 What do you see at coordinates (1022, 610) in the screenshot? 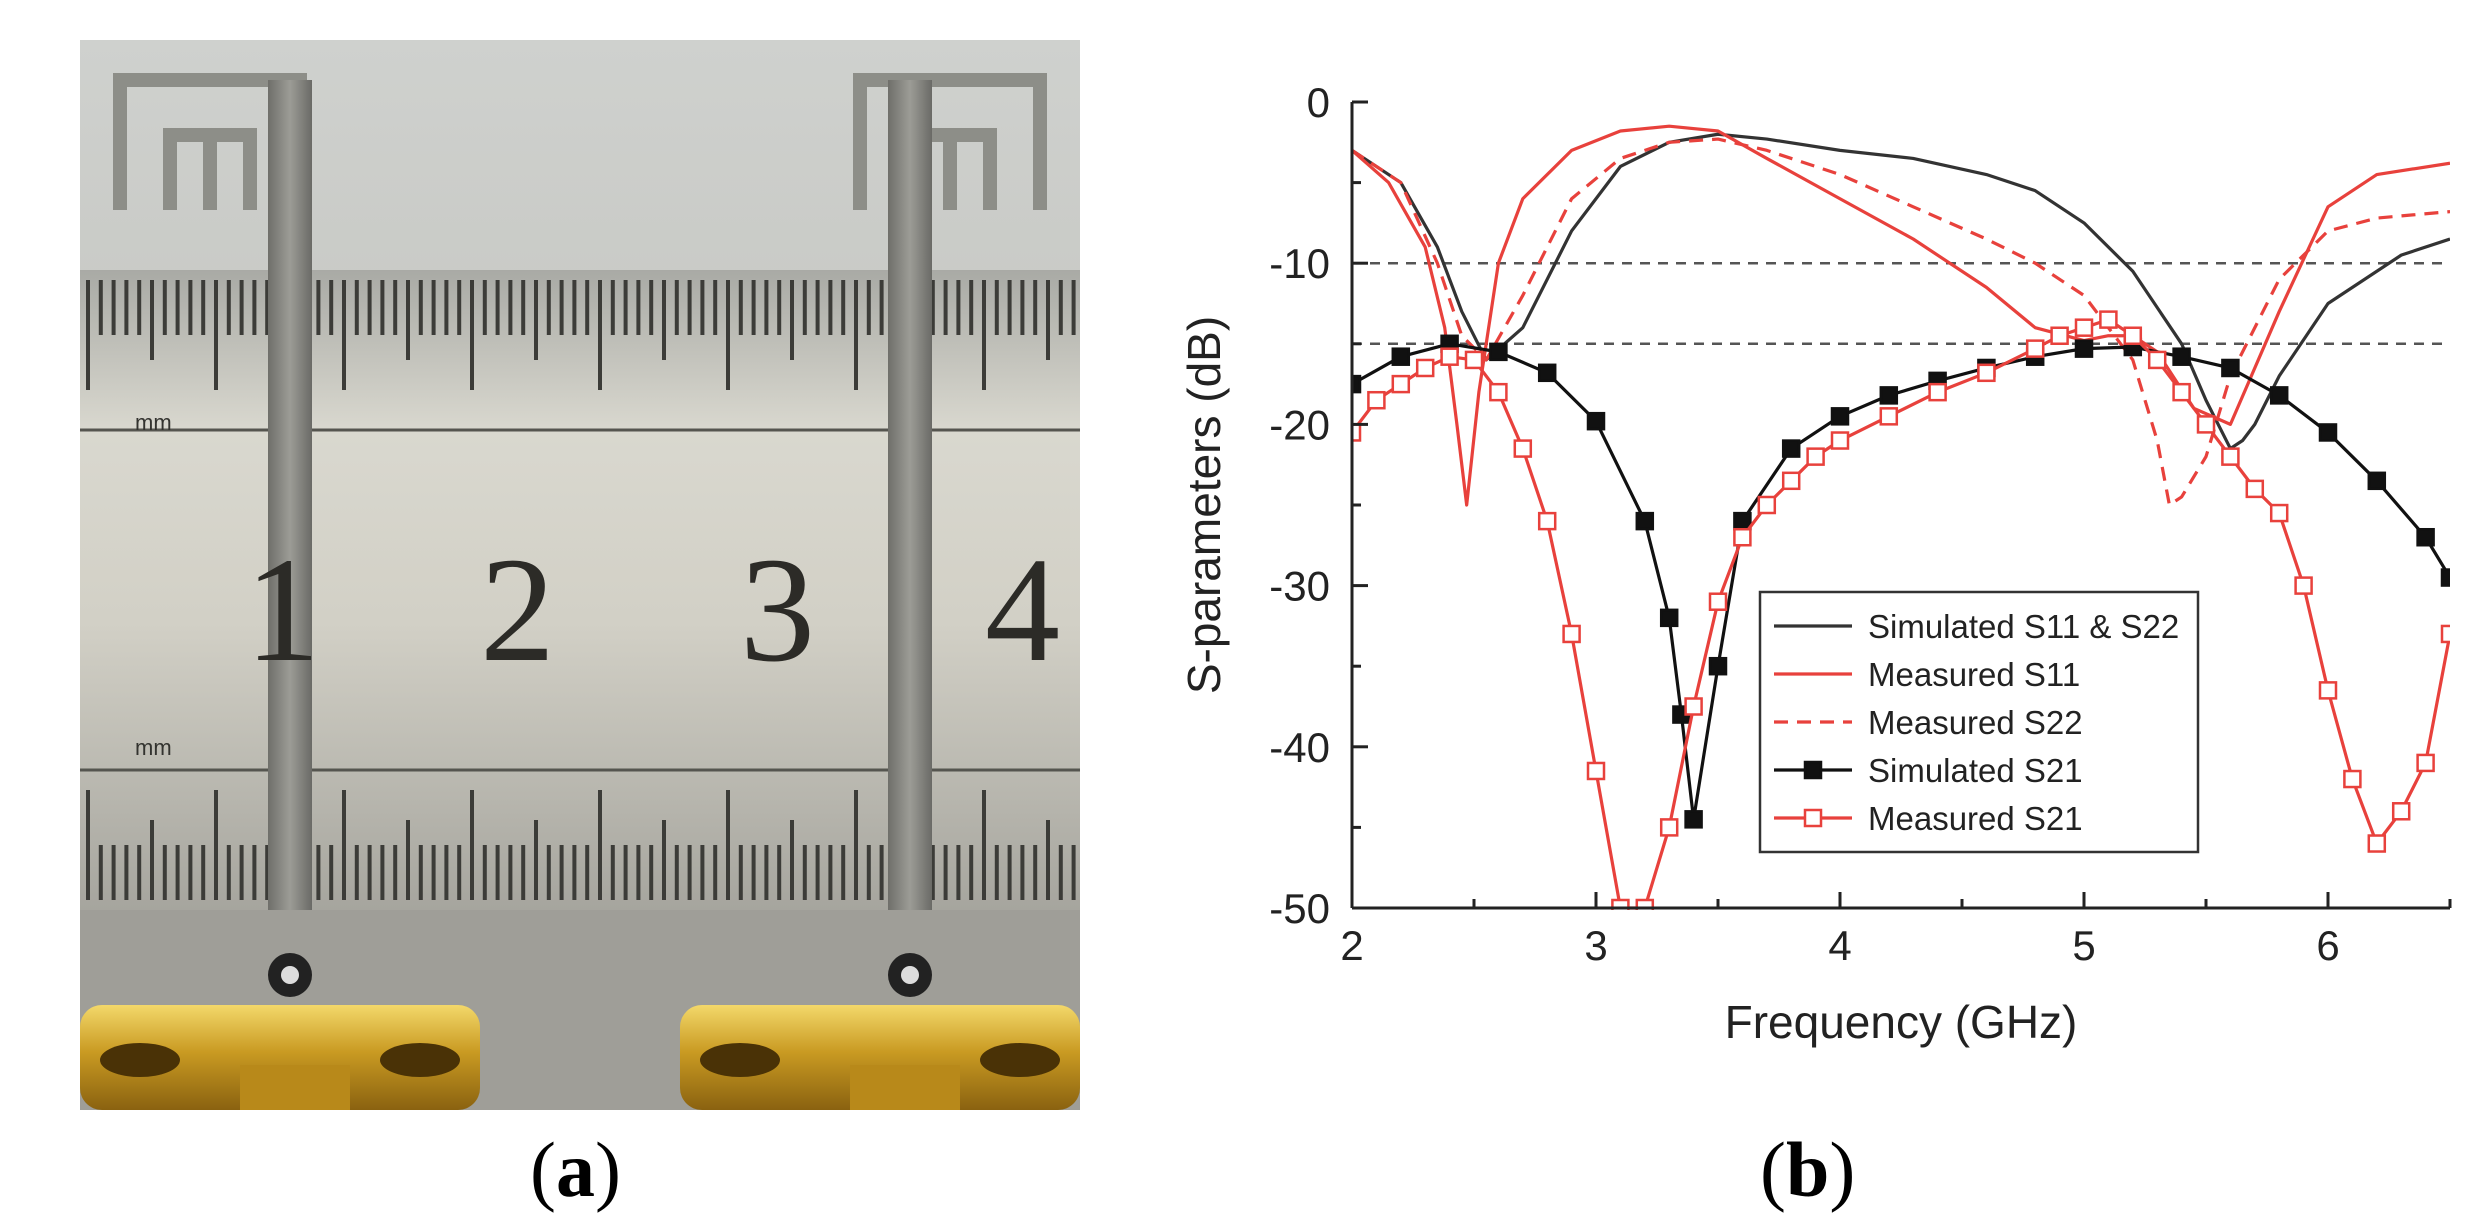
I see `ruler-number-4: 4` at bounding box center [1022, 610].